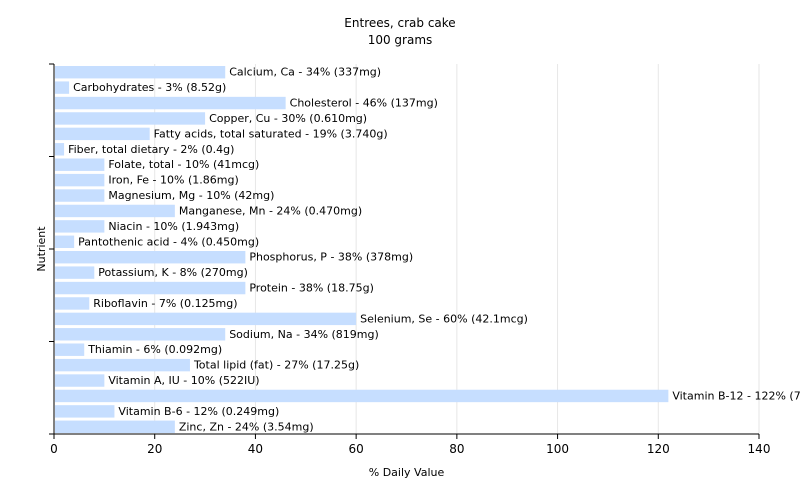 The image size is (800, 500). Describe the element at coordinates (356, 449) in the screenshot. I see `x-tick-label-3: 60` at that location.